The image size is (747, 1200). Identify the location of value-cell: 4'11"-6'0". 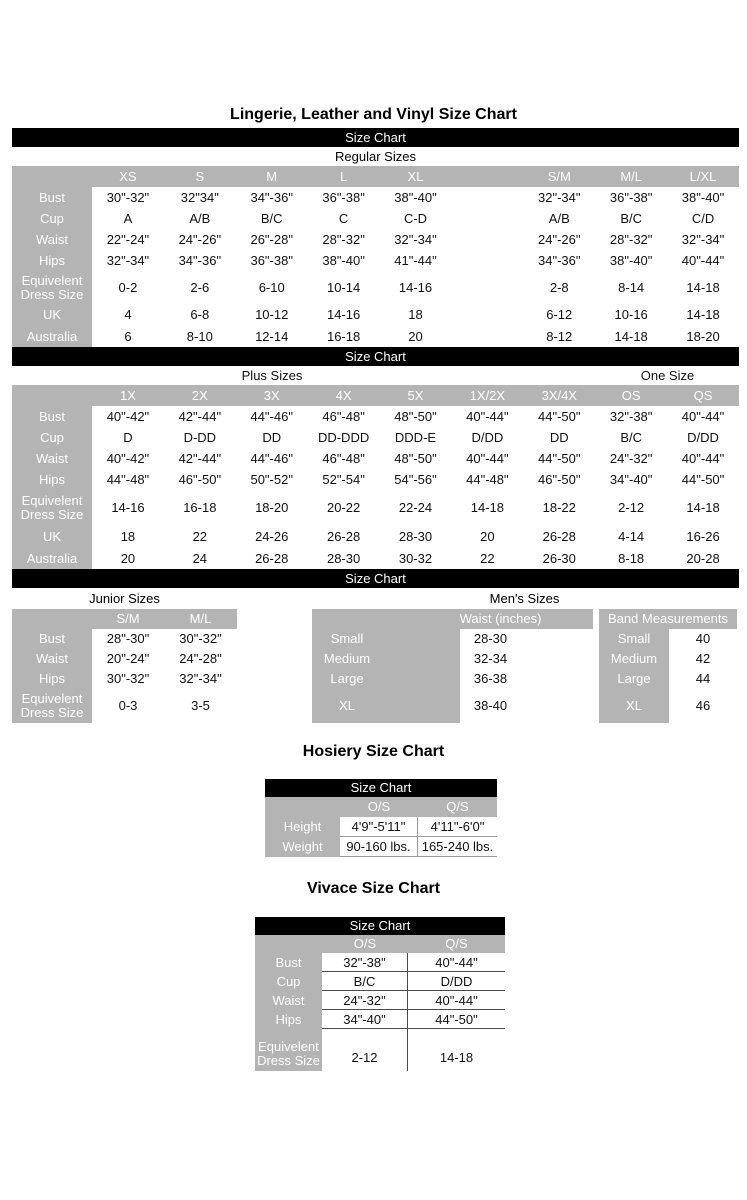
(457, 827).